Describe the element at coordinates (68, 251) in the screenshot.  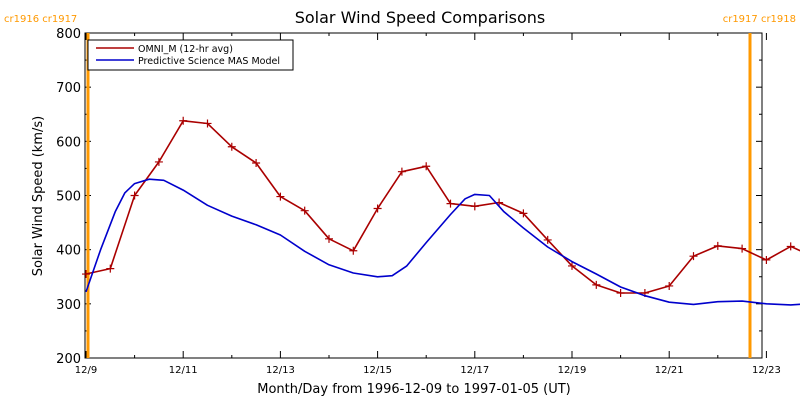
I see `y-tick-label: 400` at that location.